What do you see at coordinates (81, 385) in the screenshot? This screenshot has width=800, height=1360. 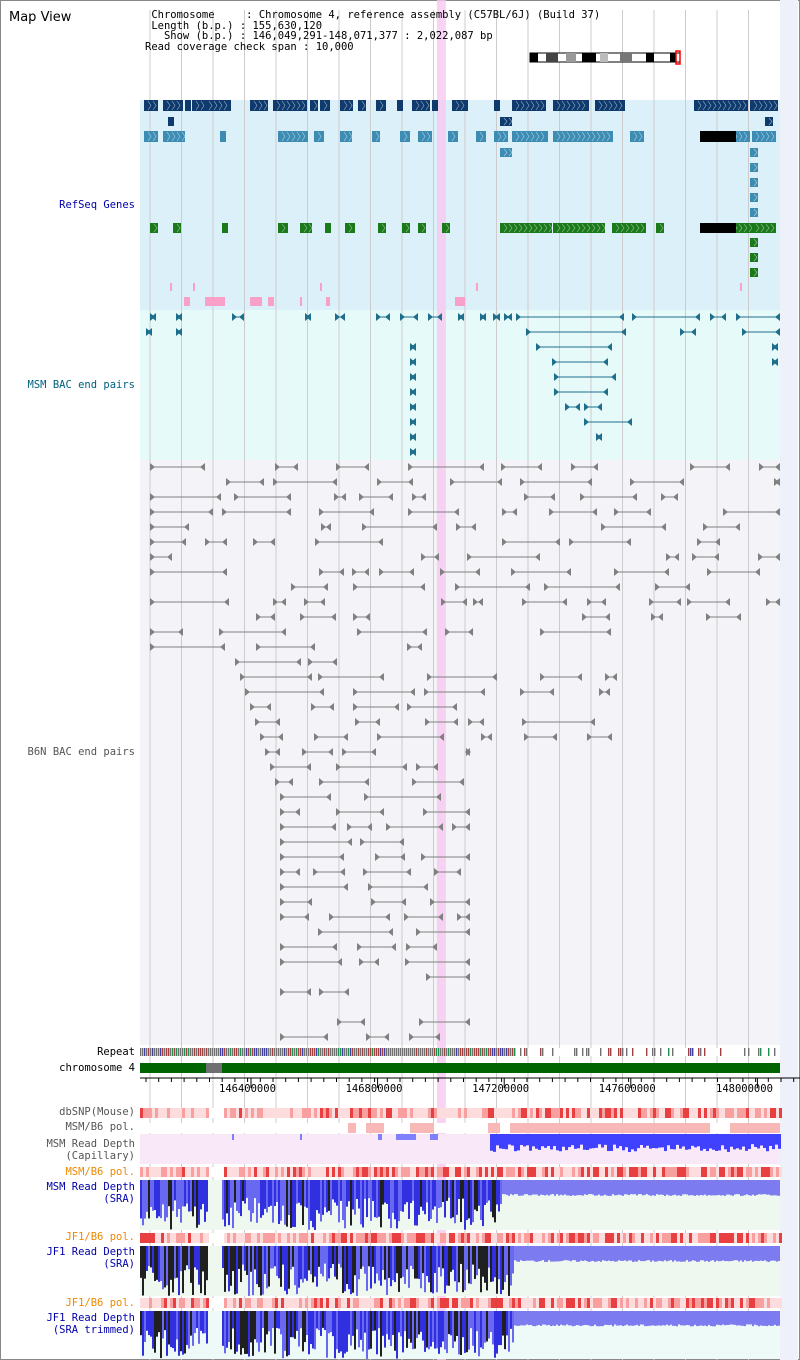 I see `track-label-msm-bac: MSM BAC end pairs` at bounding box center [81, 385].